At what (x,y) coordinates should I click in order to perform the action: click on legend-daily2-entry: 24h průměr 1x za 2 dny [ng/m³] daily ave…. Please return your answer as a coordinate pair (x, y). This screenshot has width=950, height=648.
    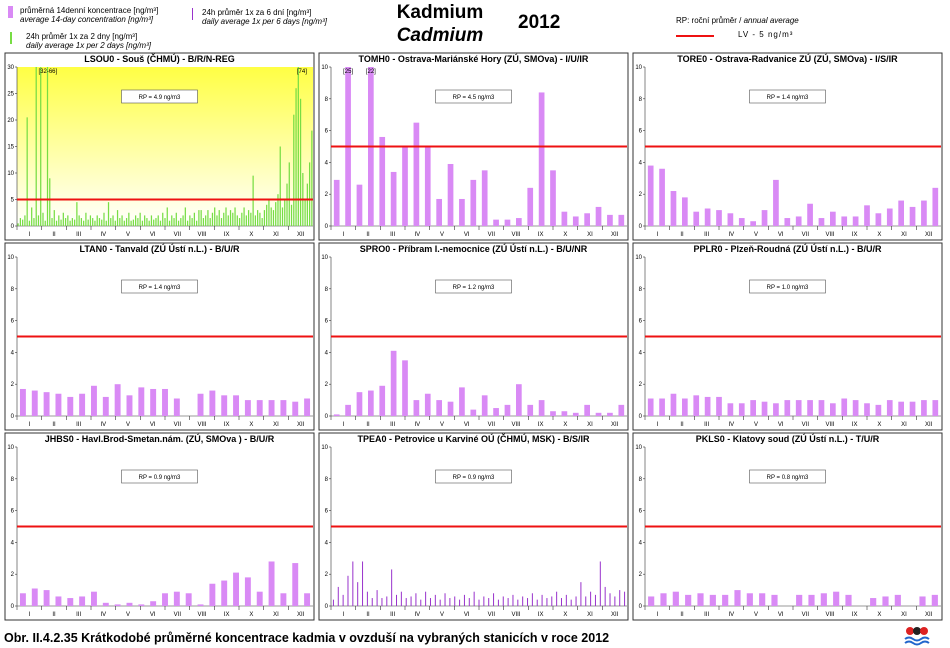
    Looking at the image, I should click on (88, 41).